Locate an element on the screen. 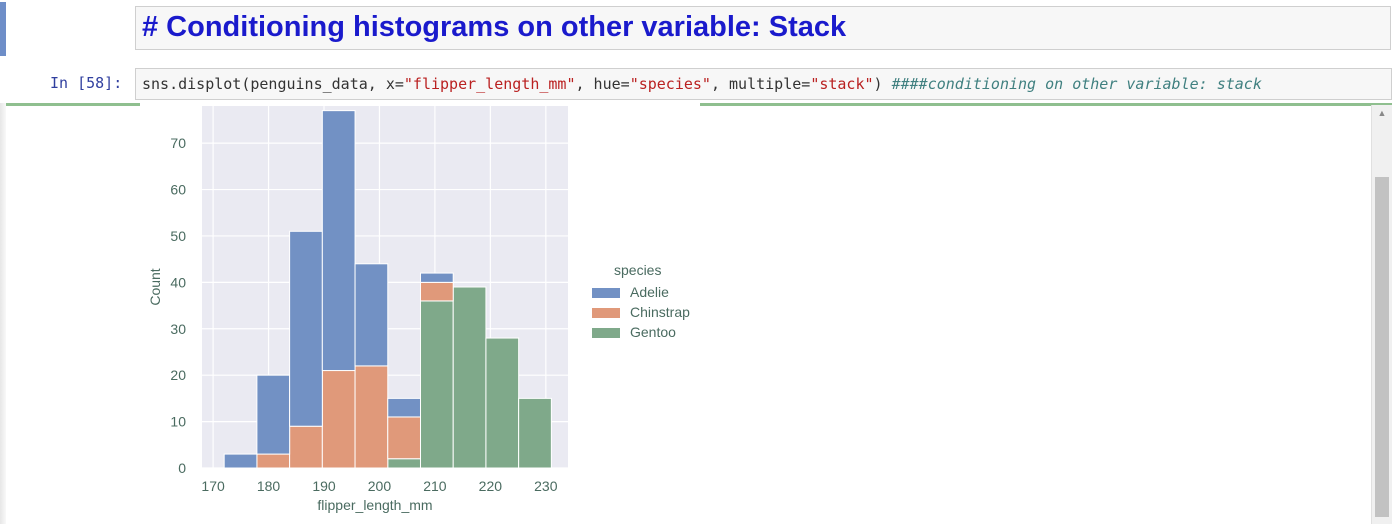 The width and height of the screenshot is (1400, 524). x-tick-label: 180 is located at coordinates (269, 486).